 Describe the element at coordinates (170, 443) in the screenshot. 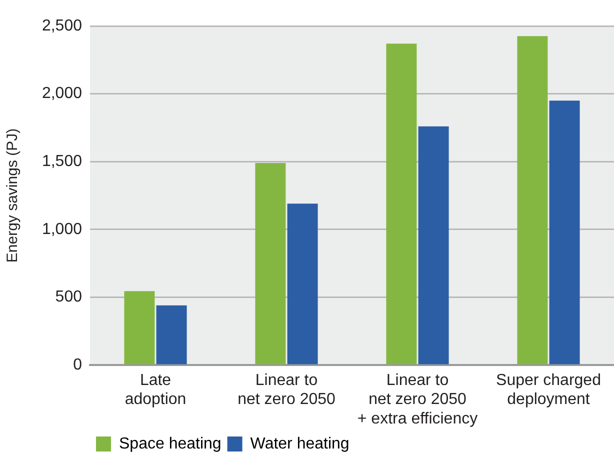

I see `legend-label: Space heating` at that location.